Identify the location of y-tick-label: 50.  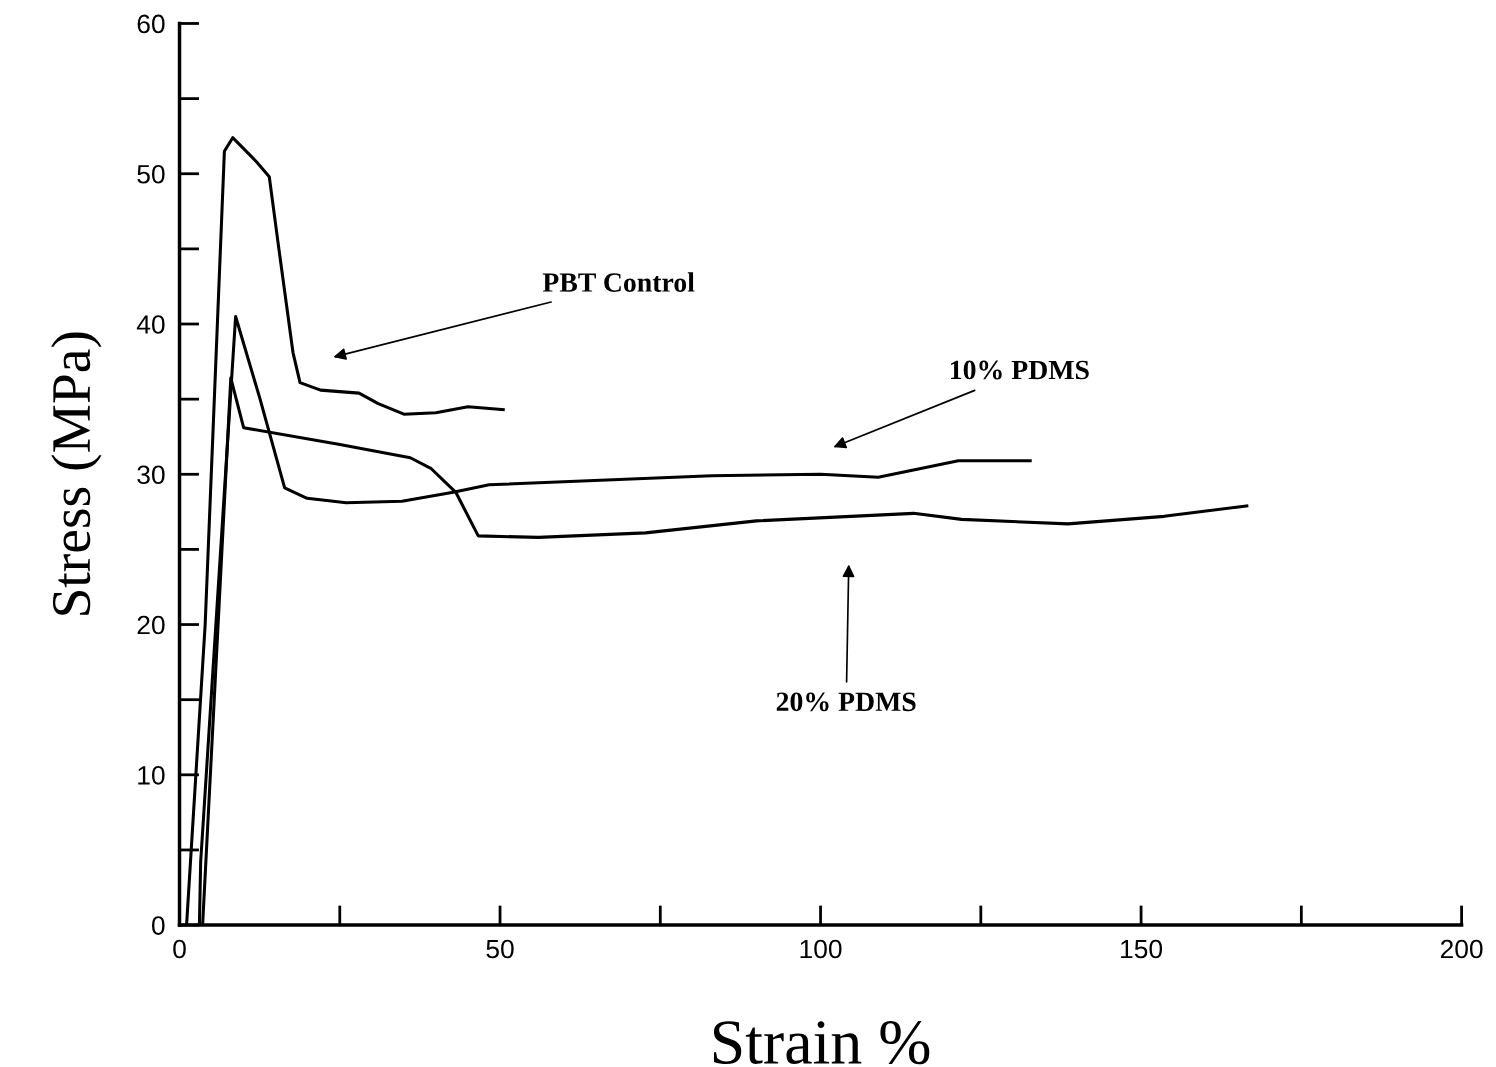
(151, 174).